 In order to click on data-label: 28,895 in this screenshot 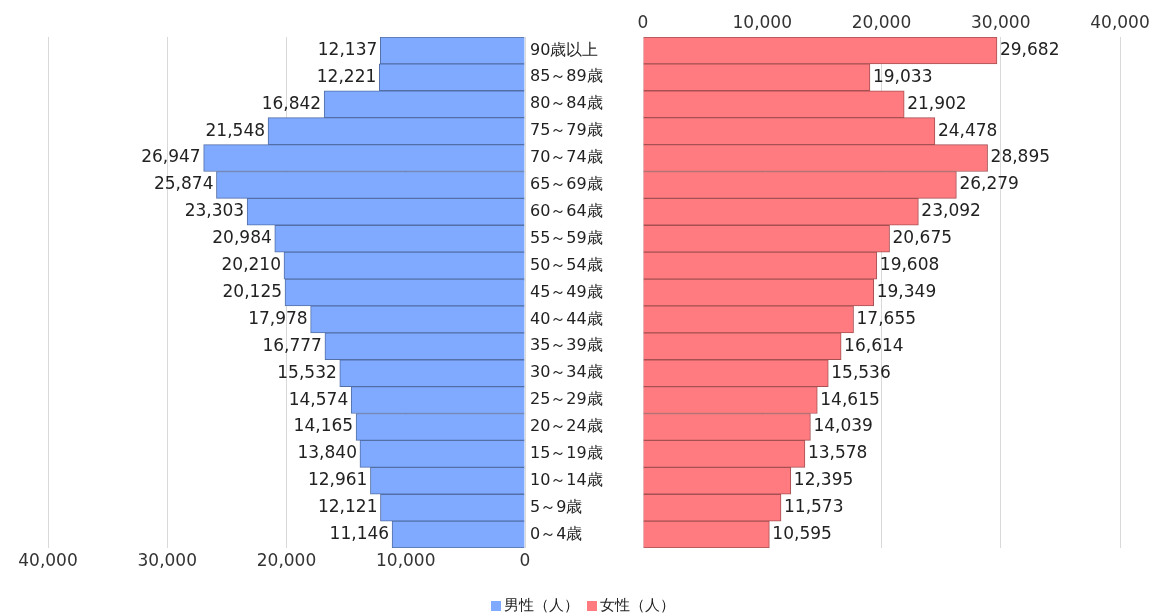, I will do `click(1020, 156)`.